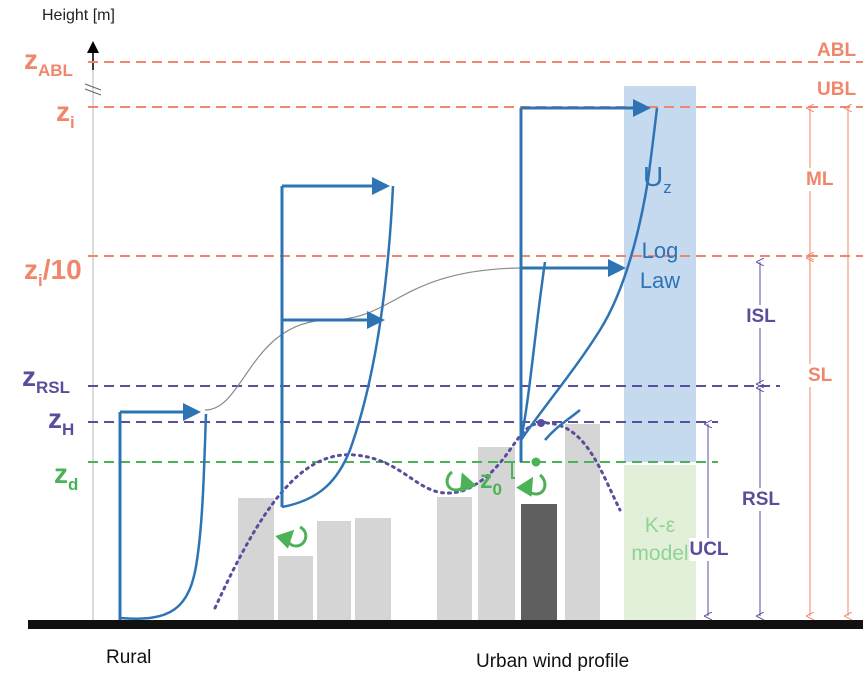 The image size is (863, 686). I want to click on canopy-peak-dot, so click(541, 423).